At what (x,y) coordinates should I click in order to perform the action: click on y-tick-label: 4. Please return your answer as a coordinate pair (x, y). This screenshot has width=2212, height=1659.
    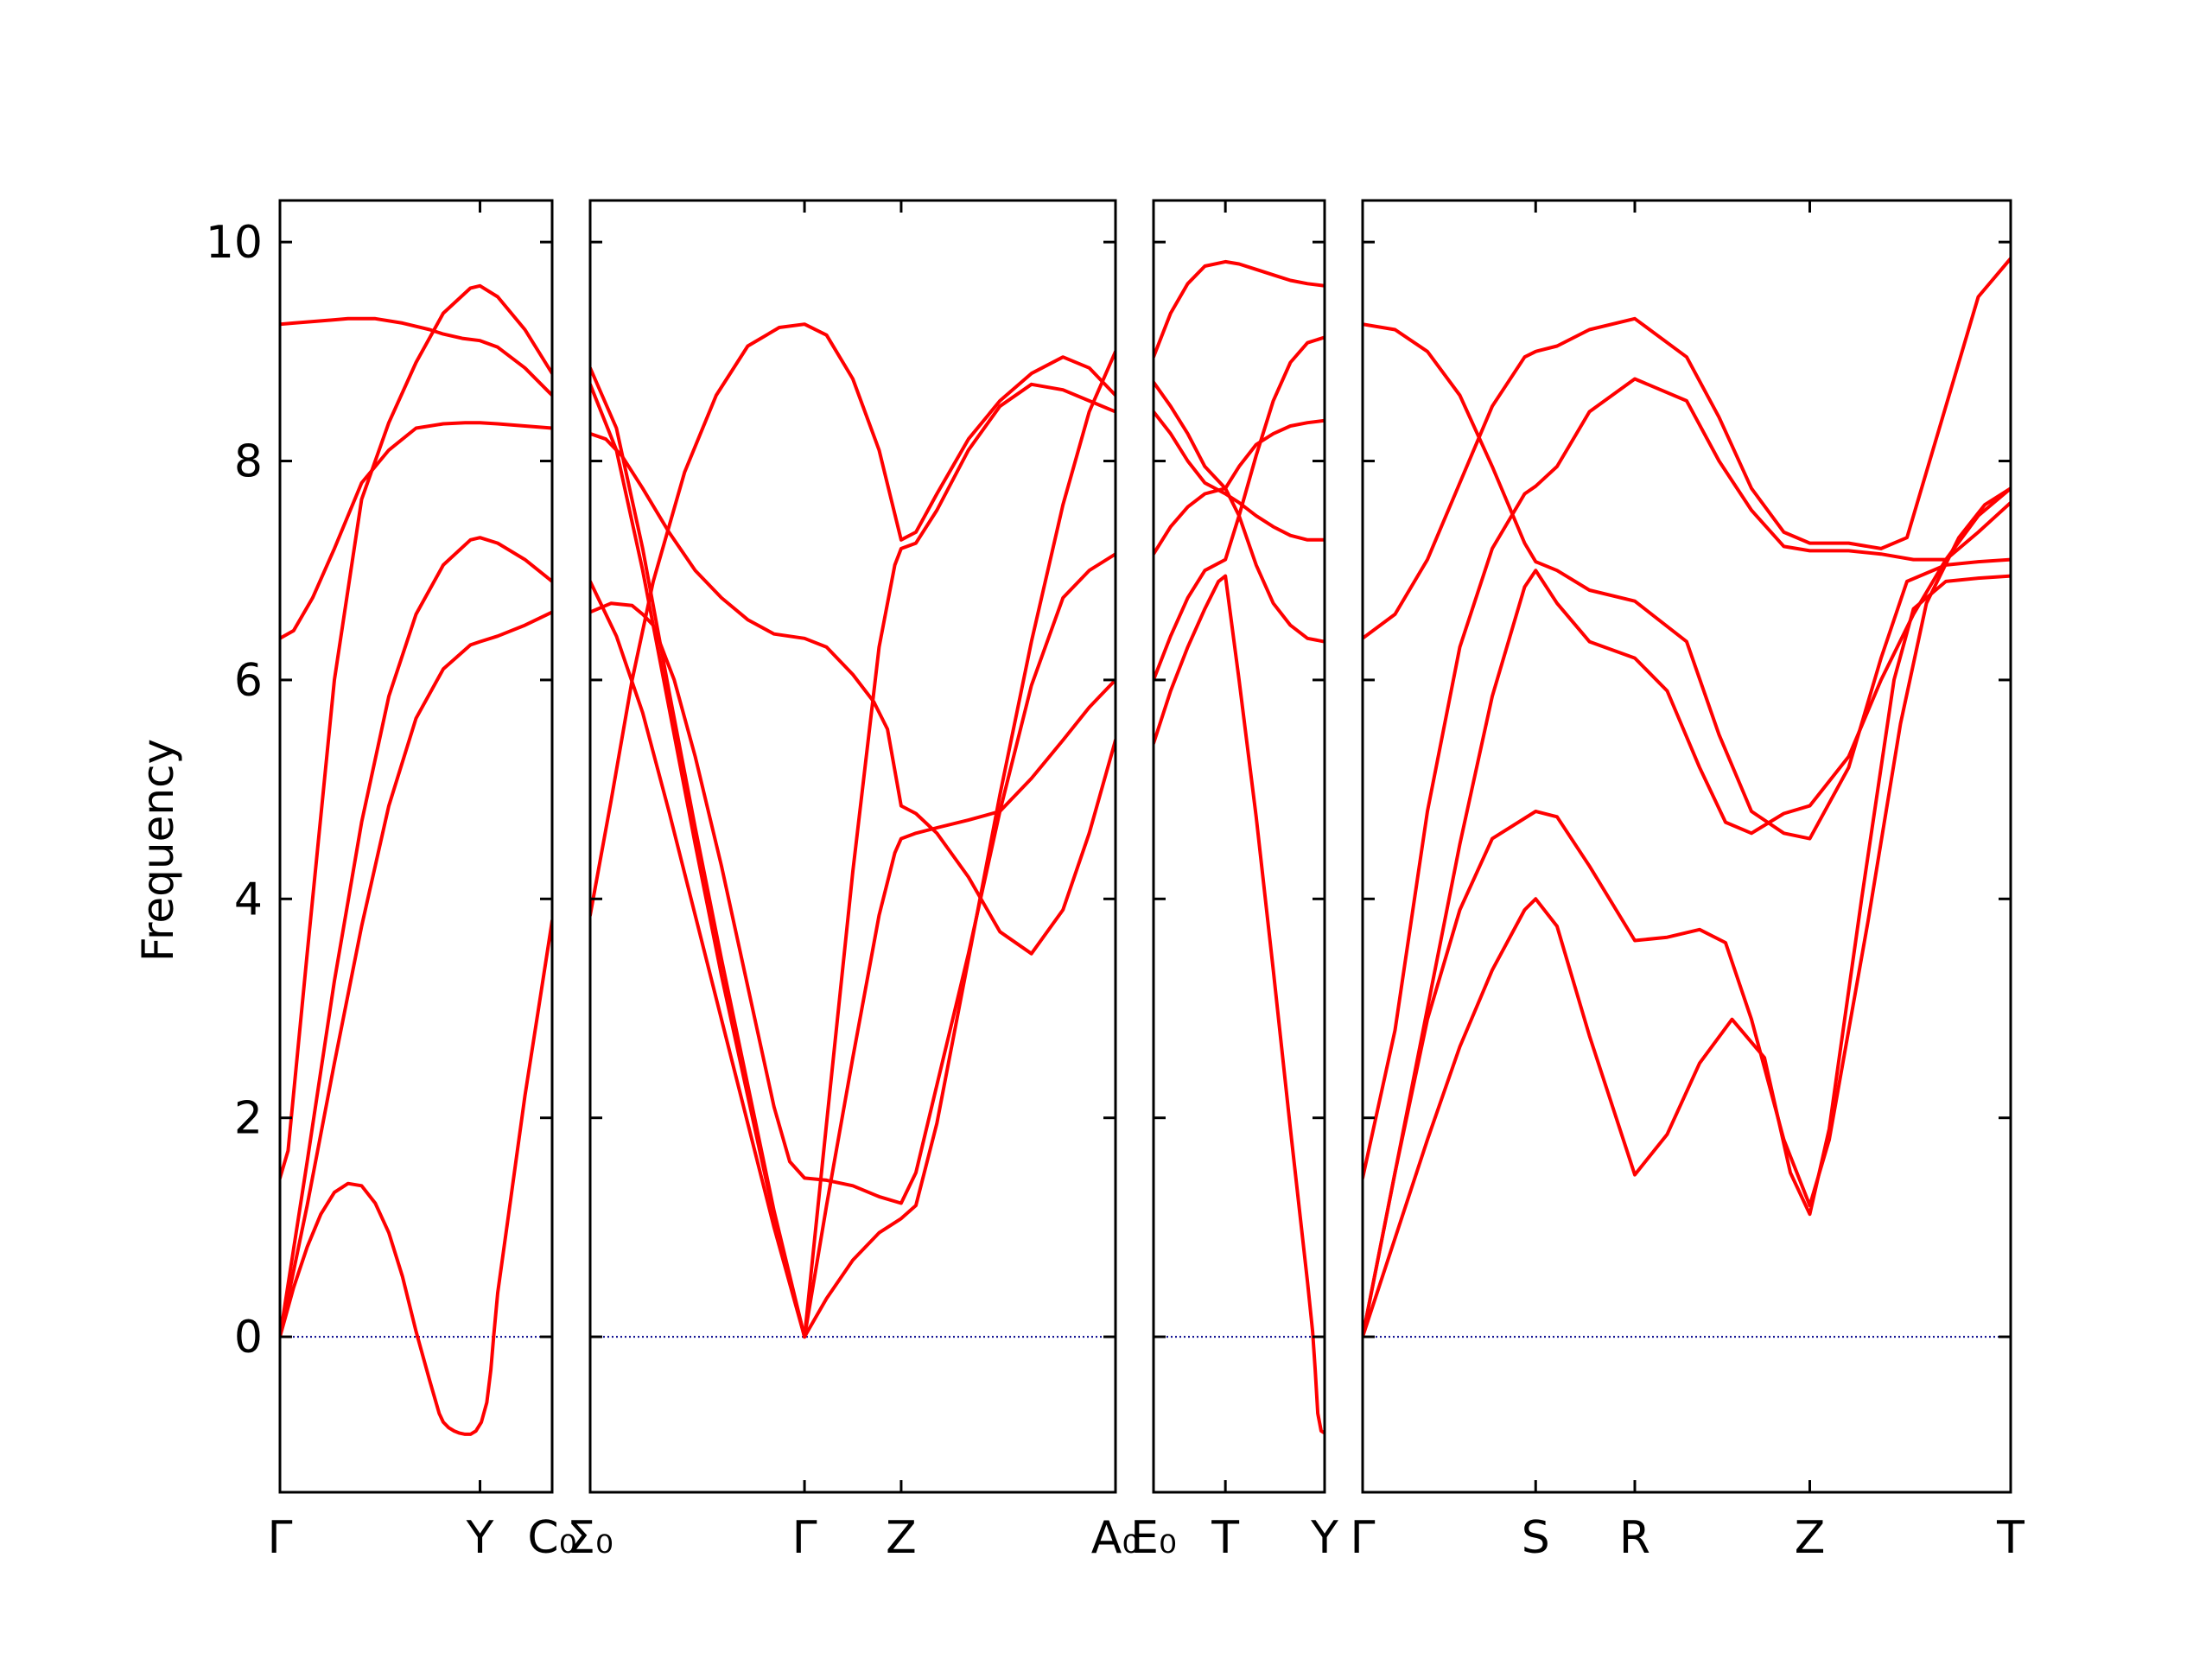
    Looking at the image, I should click on (248, 899).